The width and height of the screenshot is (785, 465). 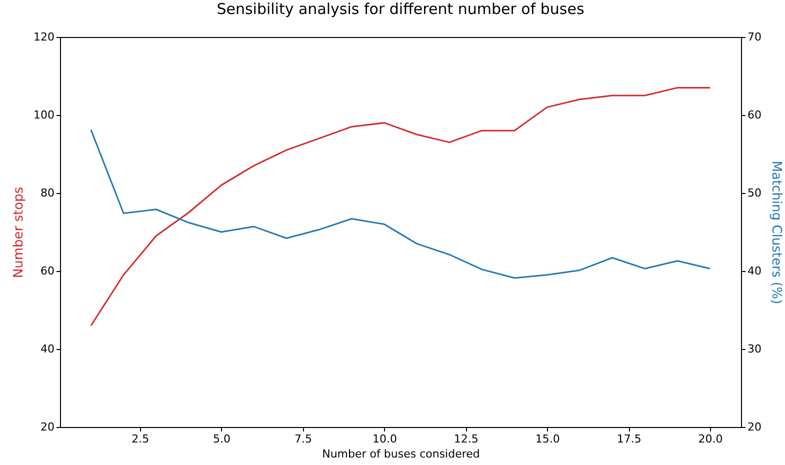 What do you see at coordinates (547, 439) in the screenshot?
I see `x-tick-label: 15.0` at bounding box center [547, 439].